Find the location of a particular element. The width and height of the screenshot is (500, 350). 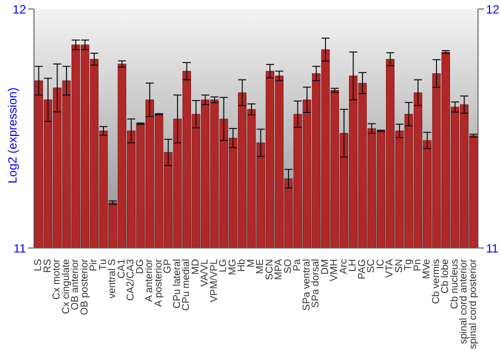

x-tick-label: Cb nucleus is located at coordinates (454, 284).